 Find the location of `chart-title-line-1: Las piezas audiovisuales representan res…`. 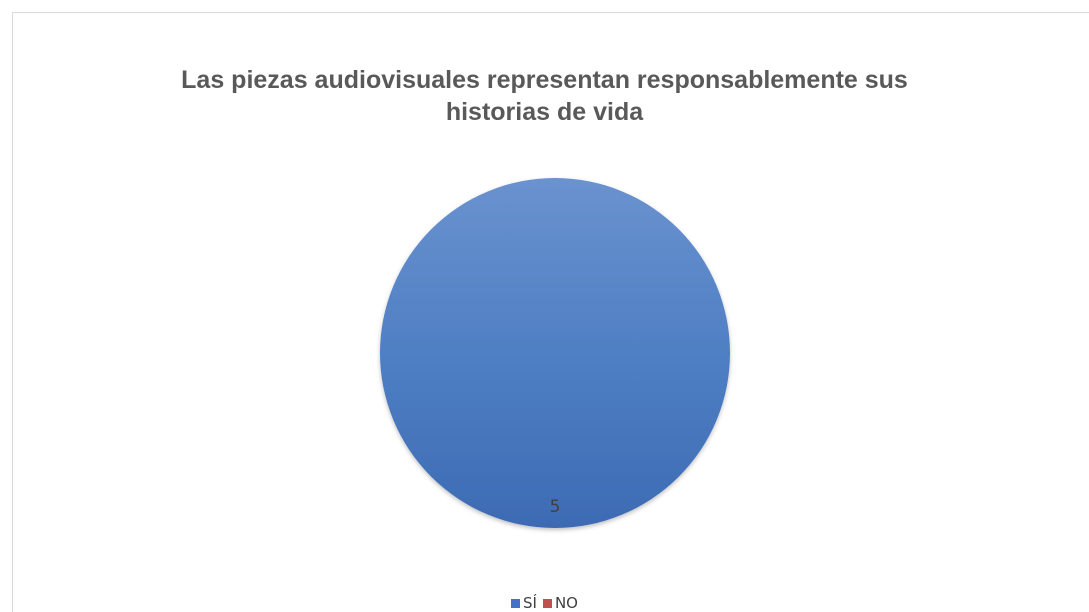

chart-title-line-1: Las piezas audiovisuales representan res… is located at coordinates (544, 80).